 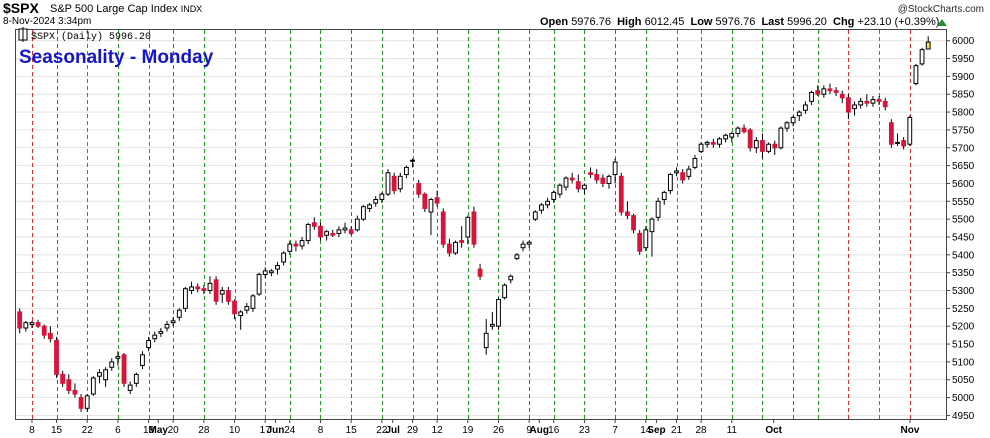 What do you see at coordinates (554, 22) in the screenshot?
I see `open-label: Open` at bounding box center [554, 22].